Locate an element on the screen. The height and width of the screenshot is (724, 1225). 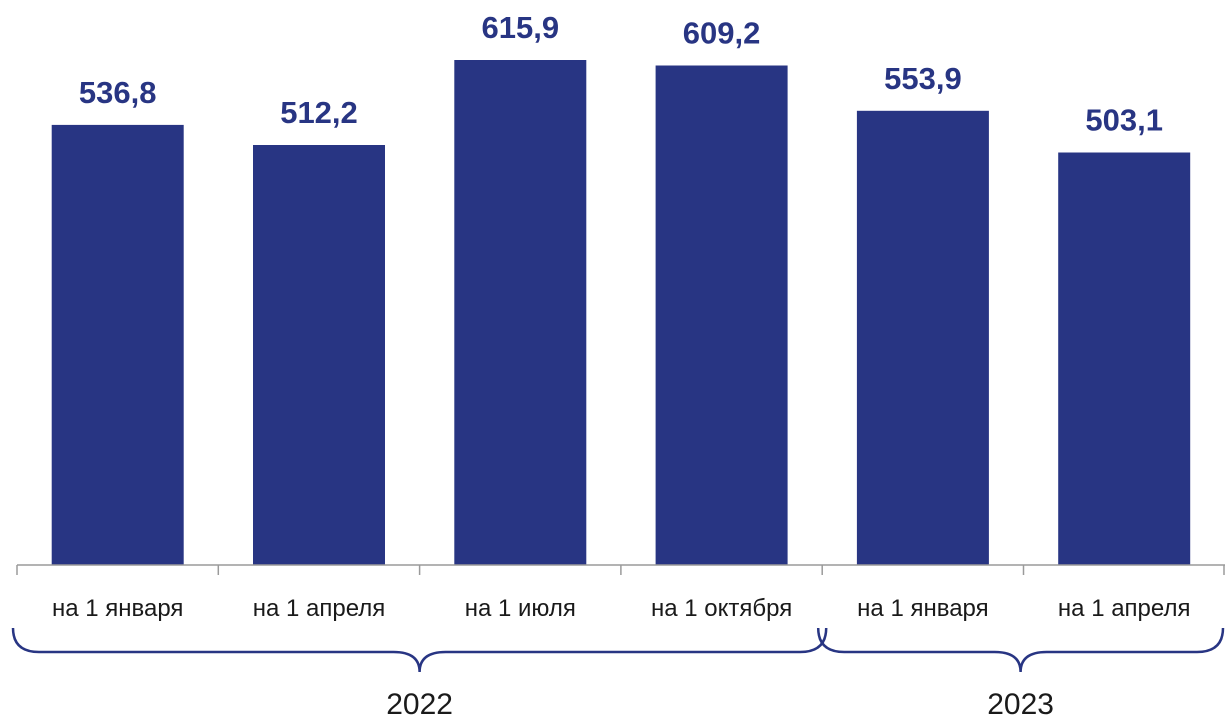
data-label: 512,2 is located at coordinates (319, 112).